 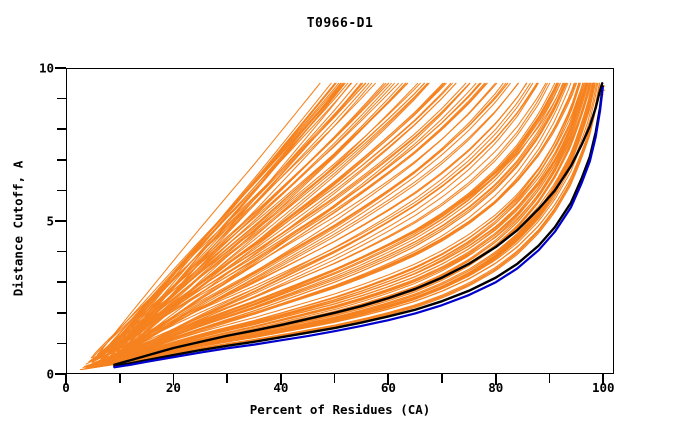 I want to click on x-tick-label: 0, so click(x=66, y=387).